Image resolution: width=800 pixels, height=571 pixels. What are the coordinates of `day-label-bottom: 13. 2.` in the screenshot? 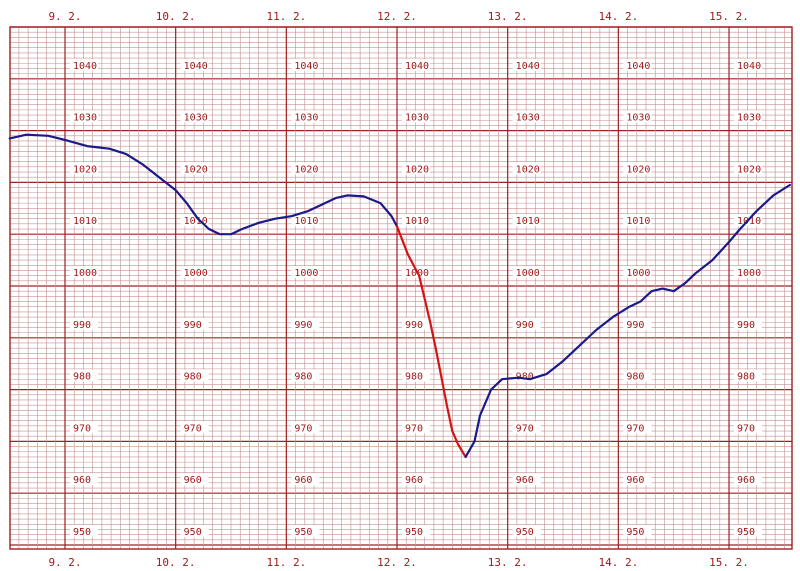 It's located at (508, 562).